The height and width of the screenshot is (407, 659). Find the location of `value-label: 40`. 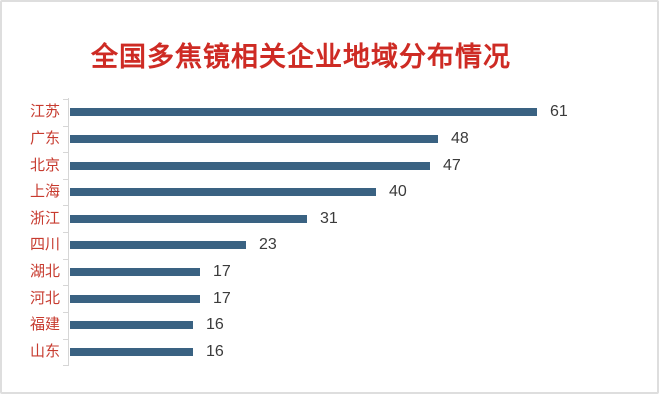

value-label: 40 is located at coordinates (398, 191).